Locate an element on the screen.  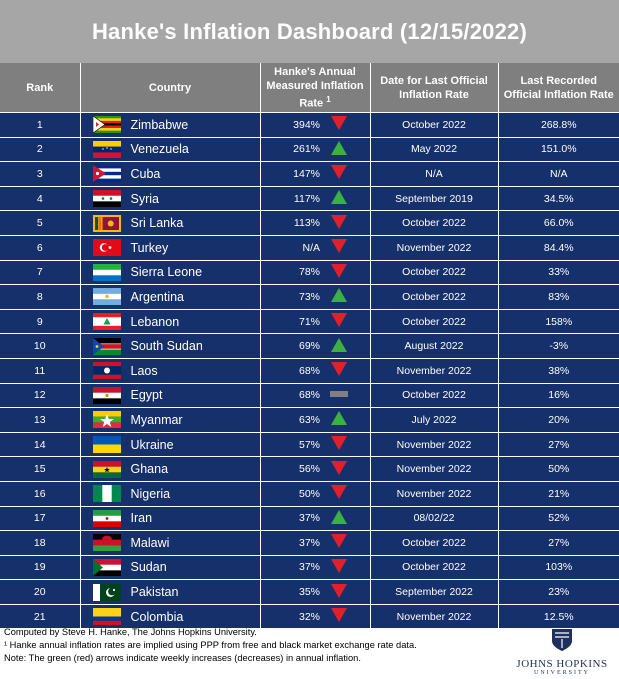
country-cell: Lebanon is located at coordinates (169, 321).